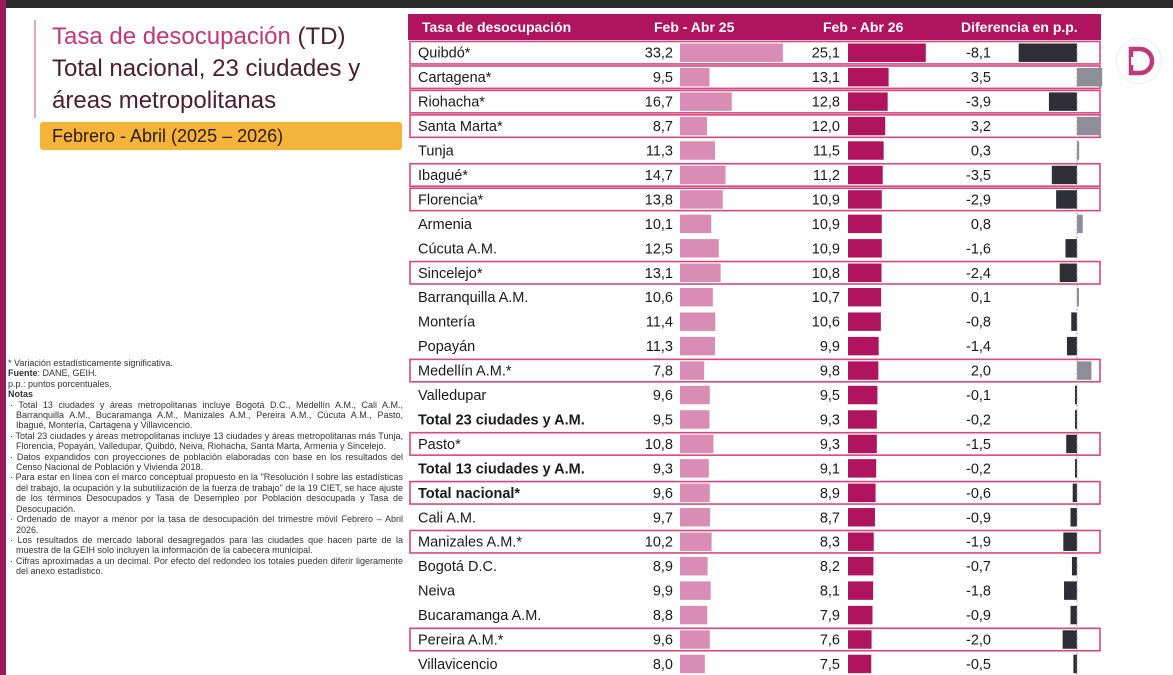 This screenshot has width=1173, height=675. What do you see at coordinates (205, 373) in the screenshot?
I see `source-note: Fuente: DANE, GEIH.` at bounding box center [205, 373].